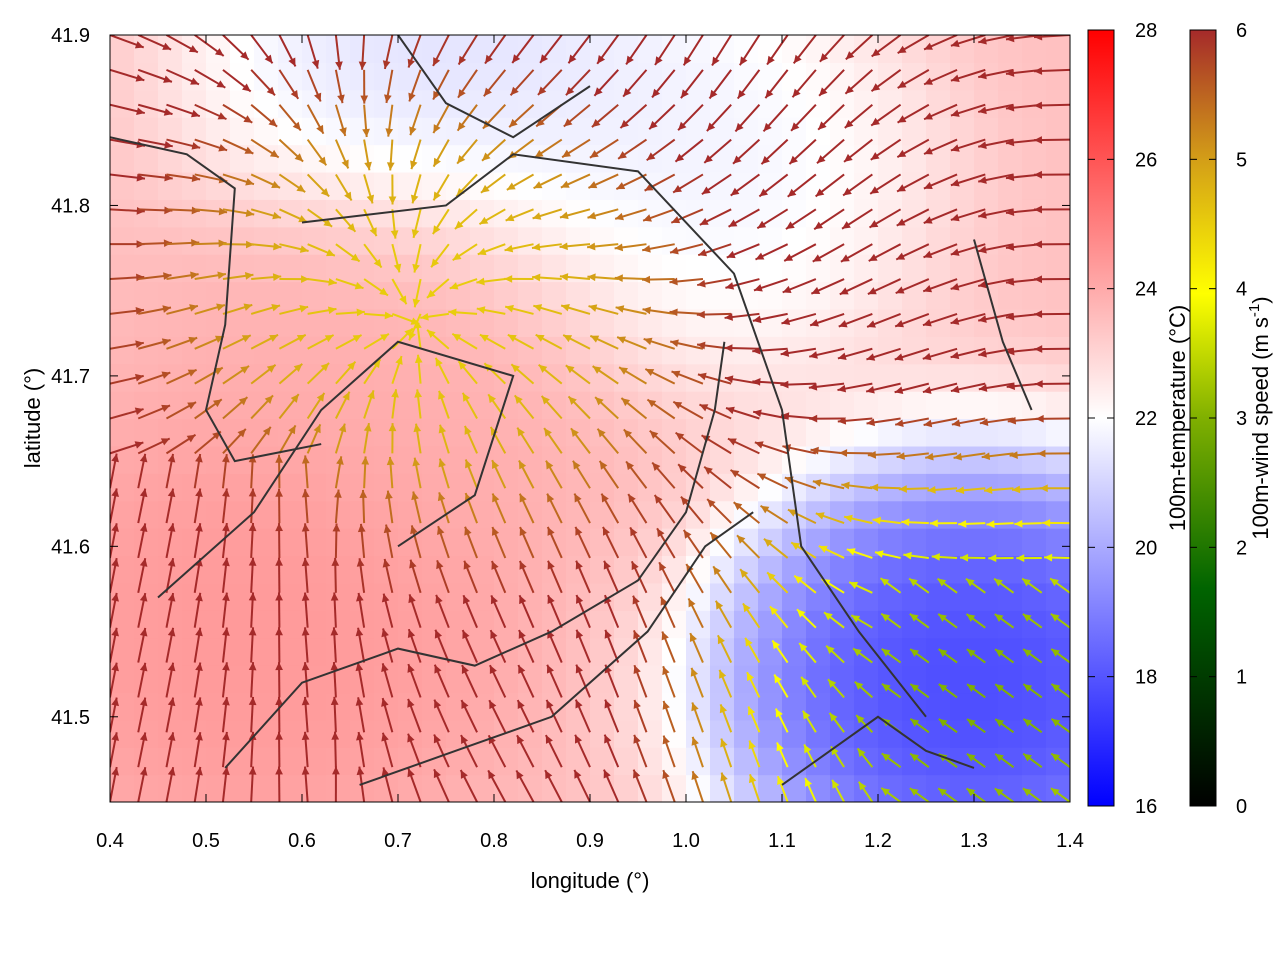  Describe the element at coordinates (206, 841) in the screenshot. I see `x-tick-label: 0.5` at that location.